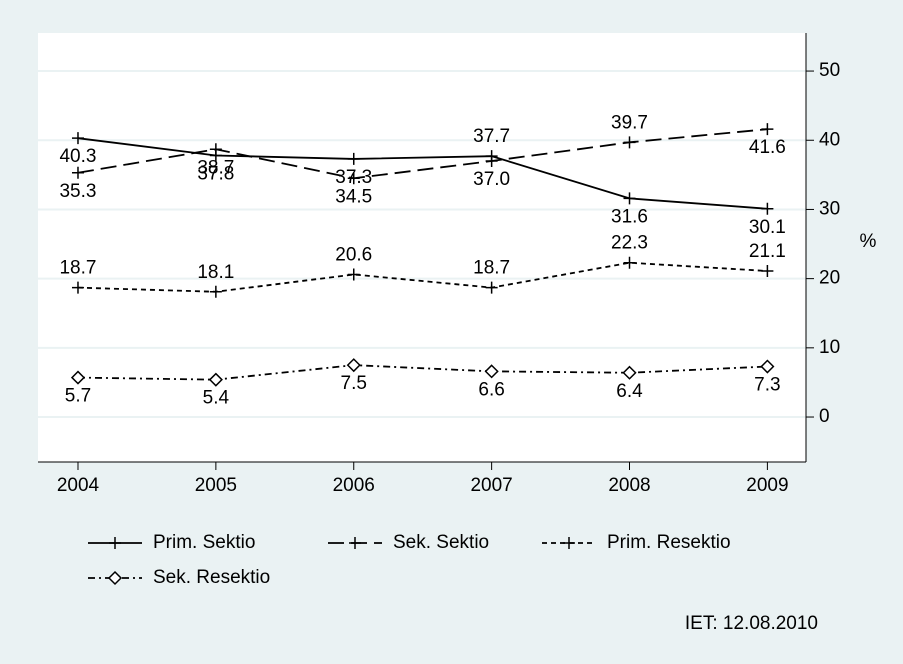  I want to click on data-label: 40.3, so click(77, 156).